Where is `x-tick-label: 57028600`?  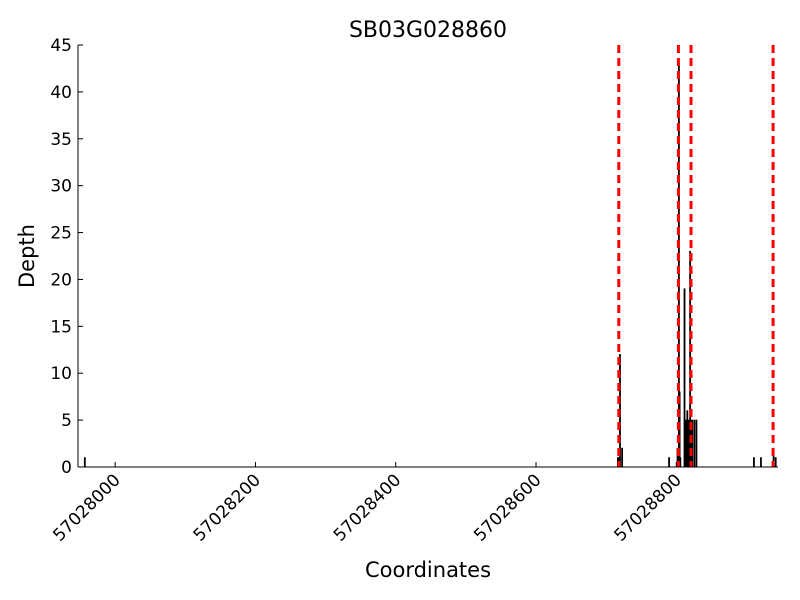
x-tick-label: 57028600 is located at coordinates (507, 507).